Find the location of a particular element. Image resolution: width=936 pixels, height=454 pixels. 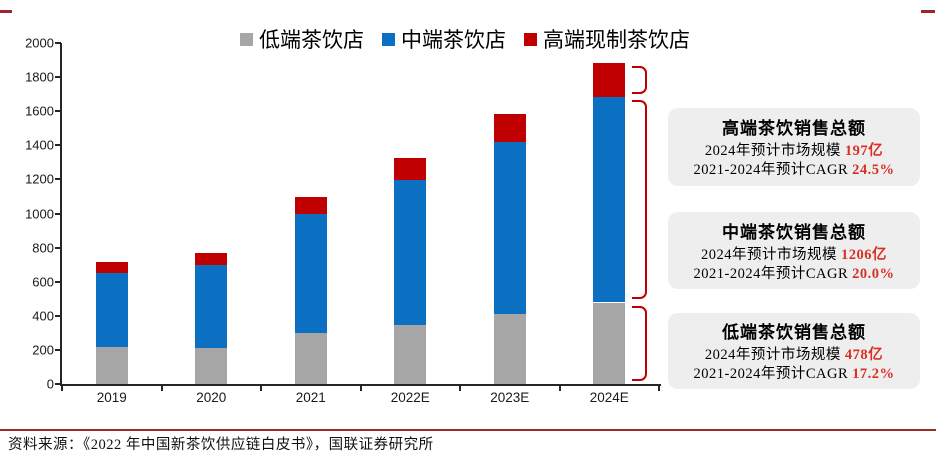

scale-value: 1206亿 is located at coordinates (864, 254).